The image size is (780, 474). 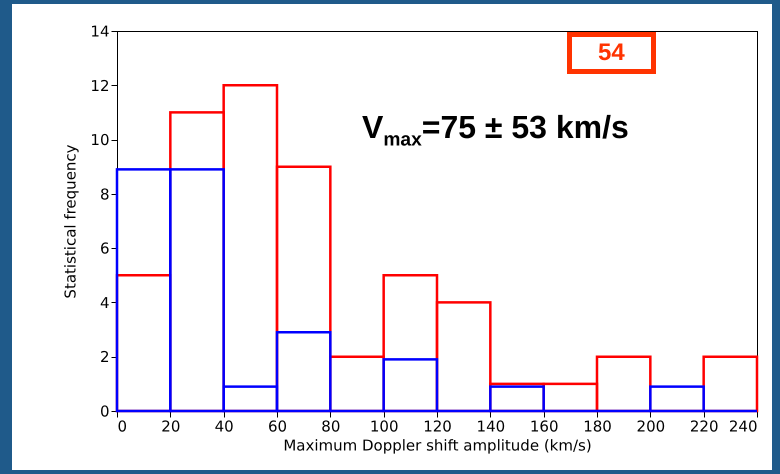 What do you see at coordinates (105, 194) in the screenshot?
I see `y-tick-label: 8` at bounding box center [105, 194].